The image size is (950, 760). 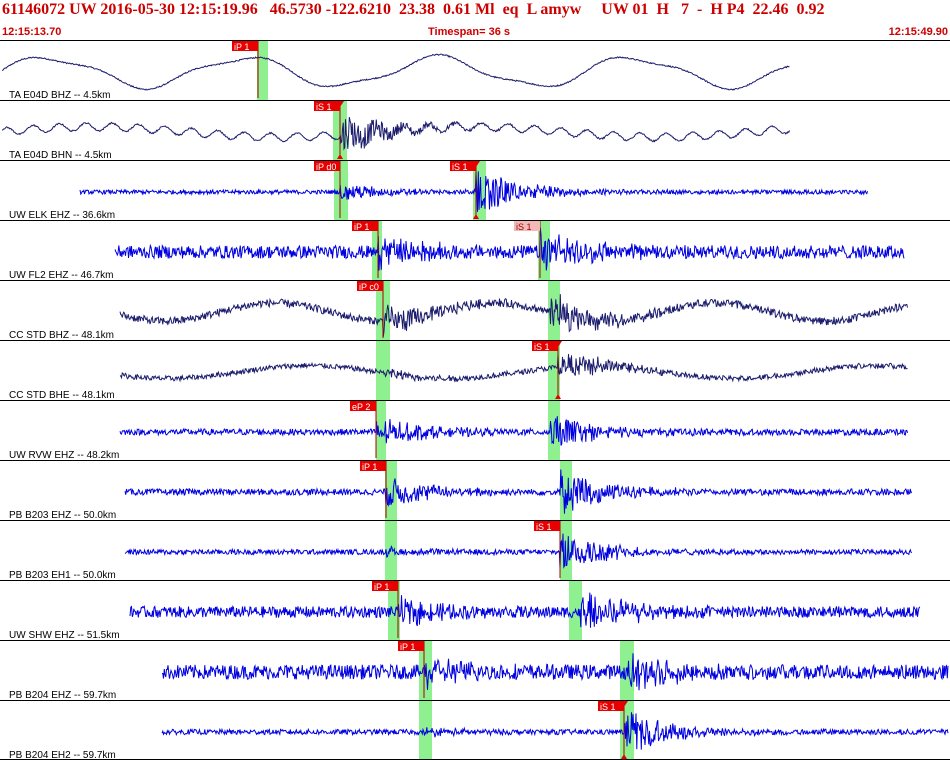 I want to click on event-gap: 22.46, so click(x=770, y=9).